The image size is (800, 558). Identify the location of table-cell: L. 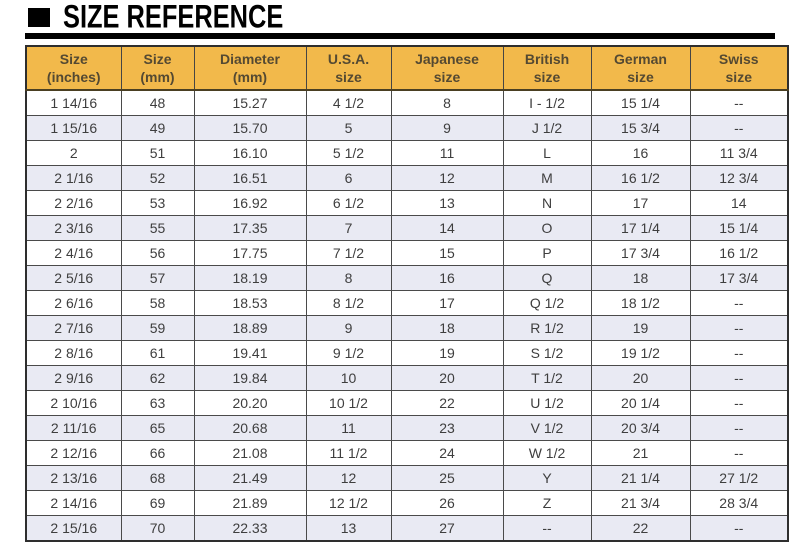
(547, 153).